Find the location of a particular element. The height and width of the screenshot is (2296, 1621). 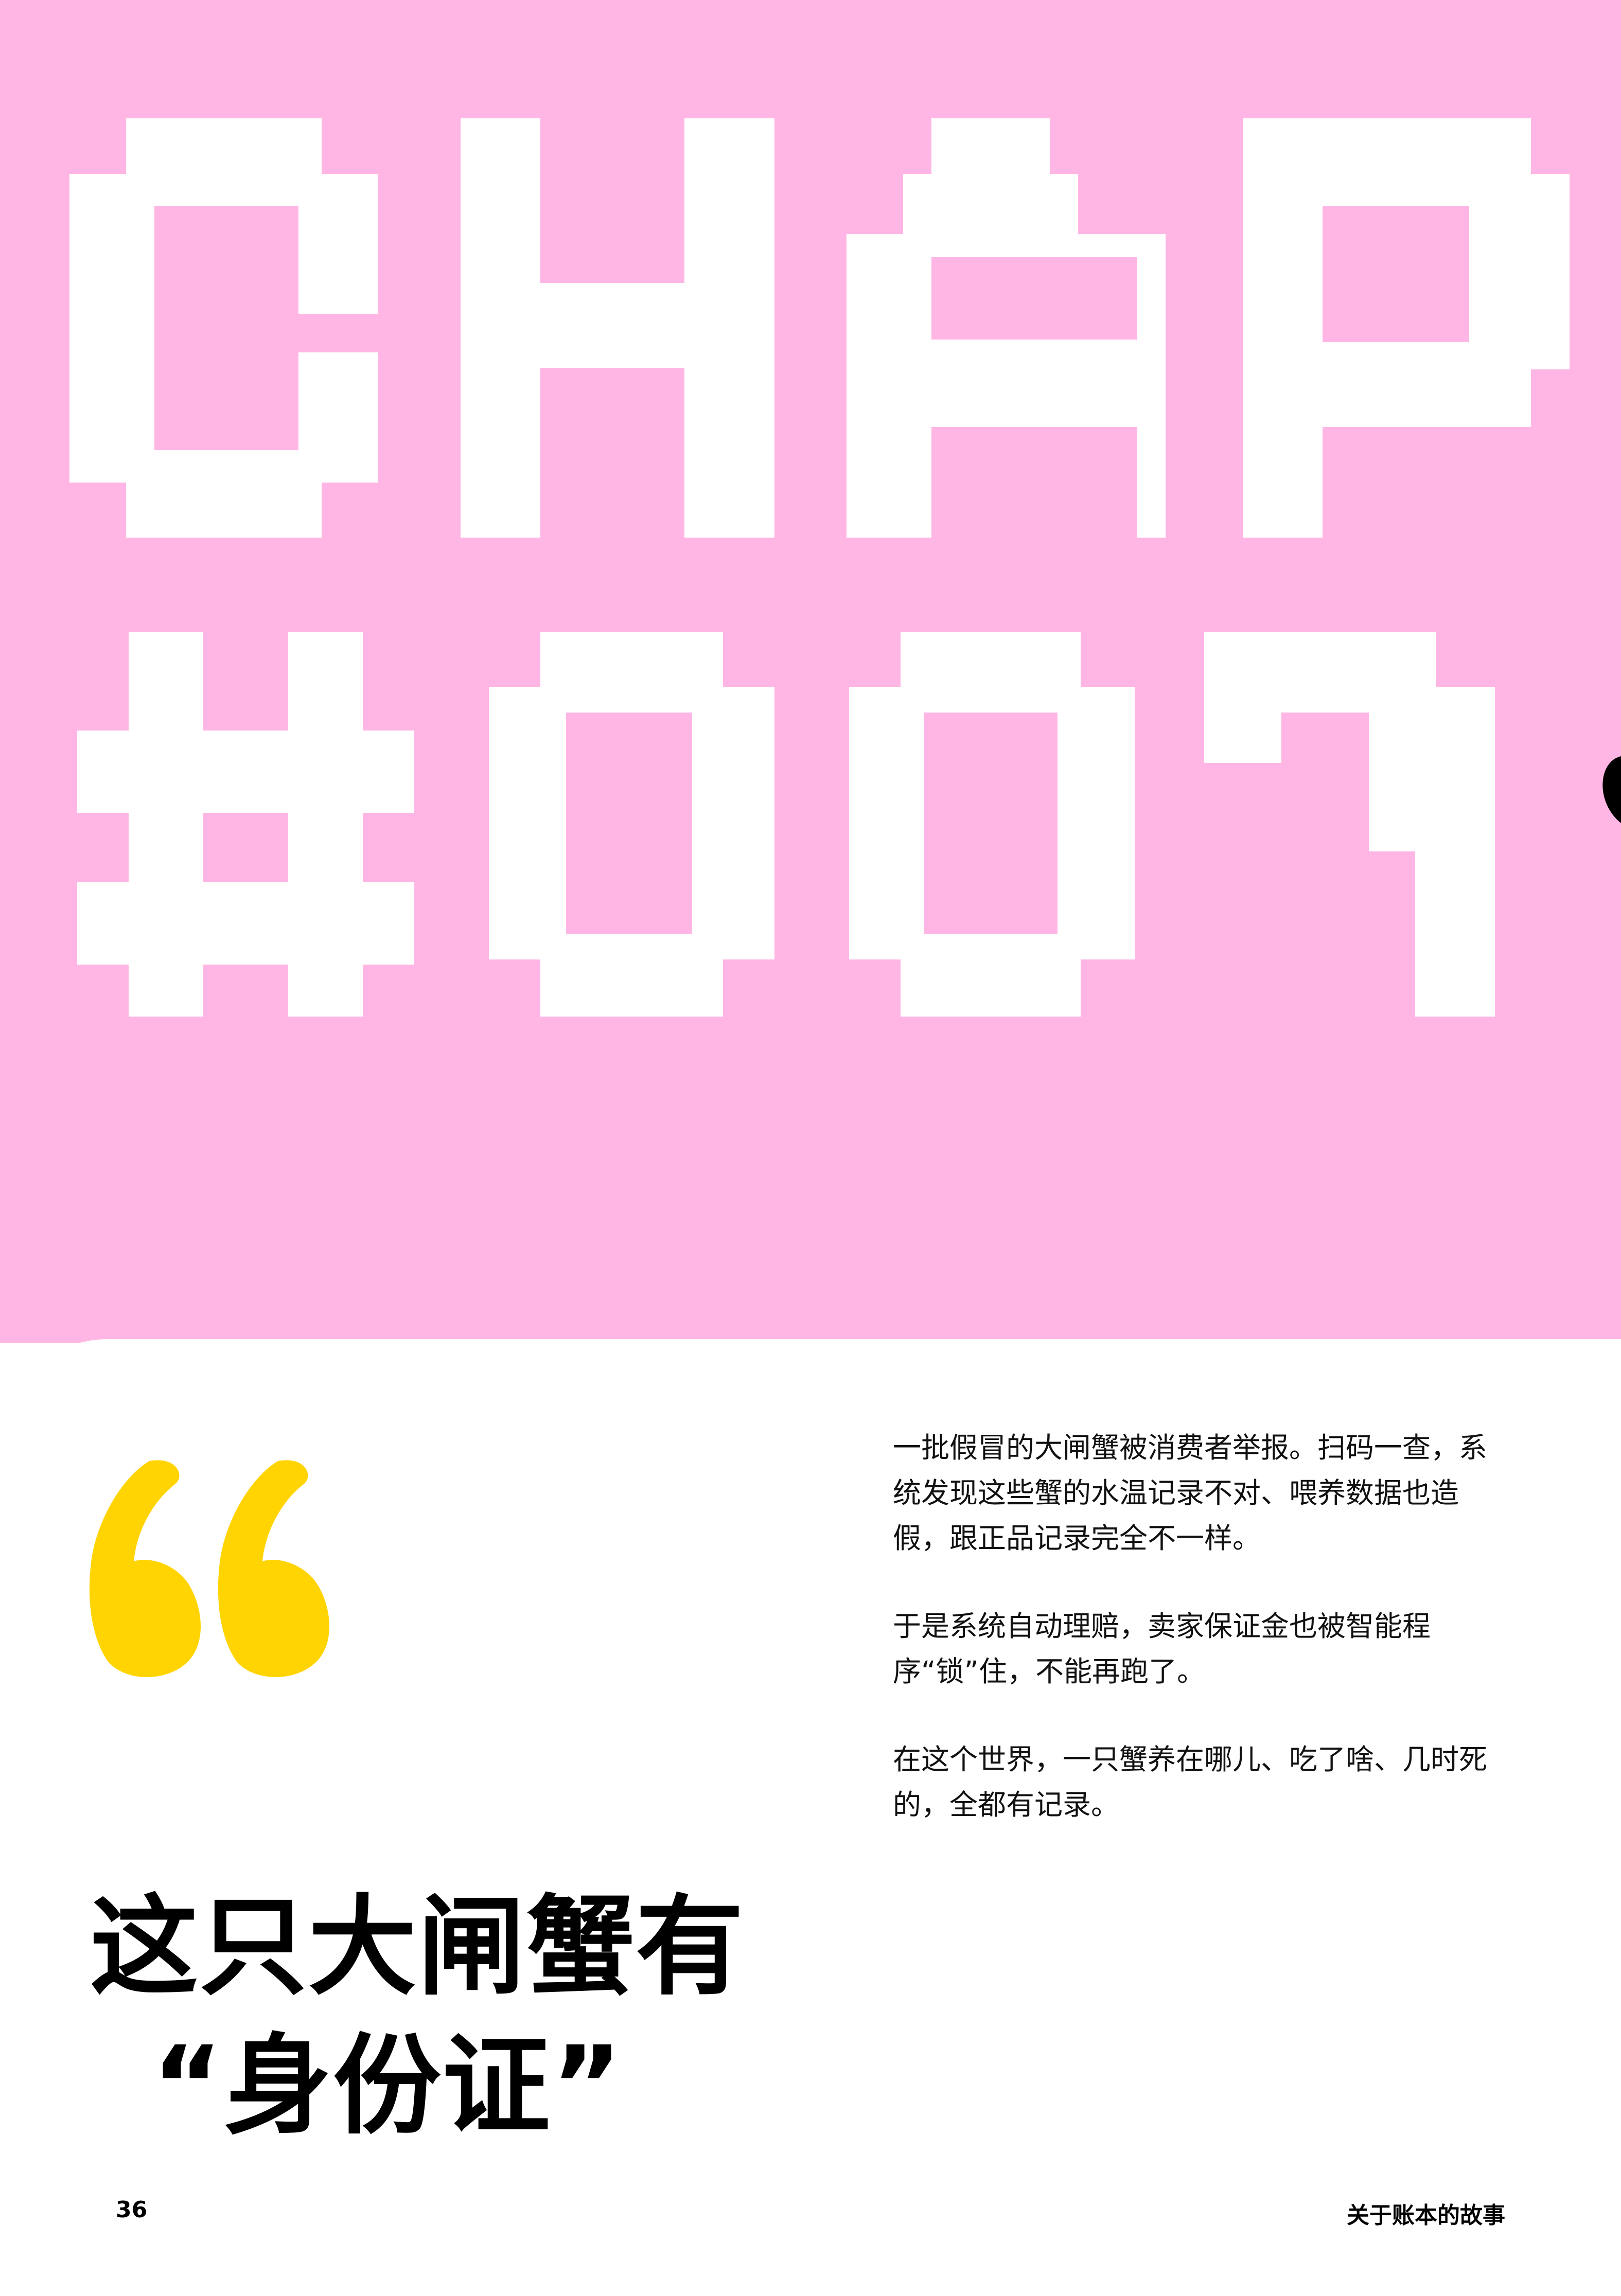

opening-quote-icon is located at coordinates (221, 1569).